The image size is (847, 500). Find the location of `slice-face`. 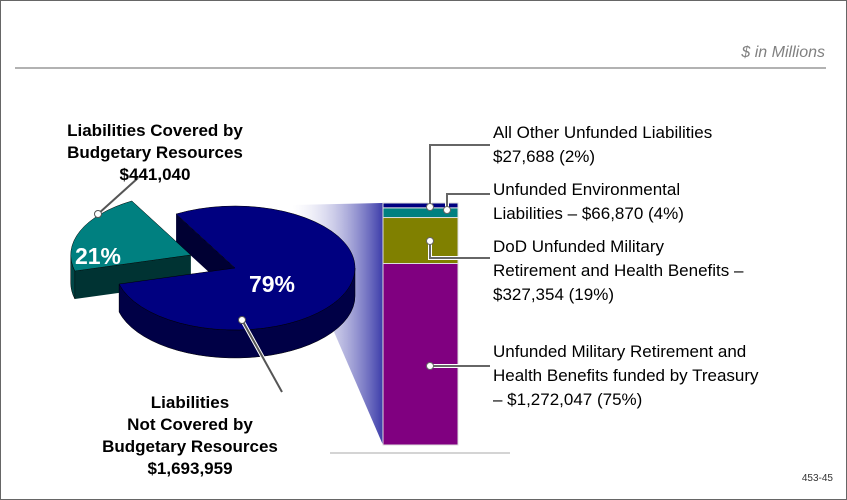

slice-face is located at coordinates (132, 277).